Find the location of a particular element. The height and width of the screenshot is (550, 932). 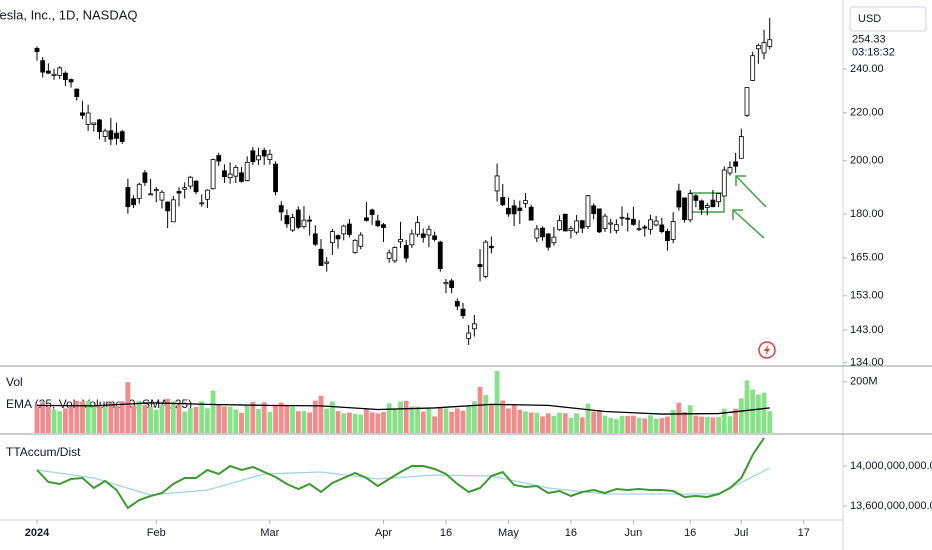

x-tick-label: 17 is located at coordinates (804, 533).